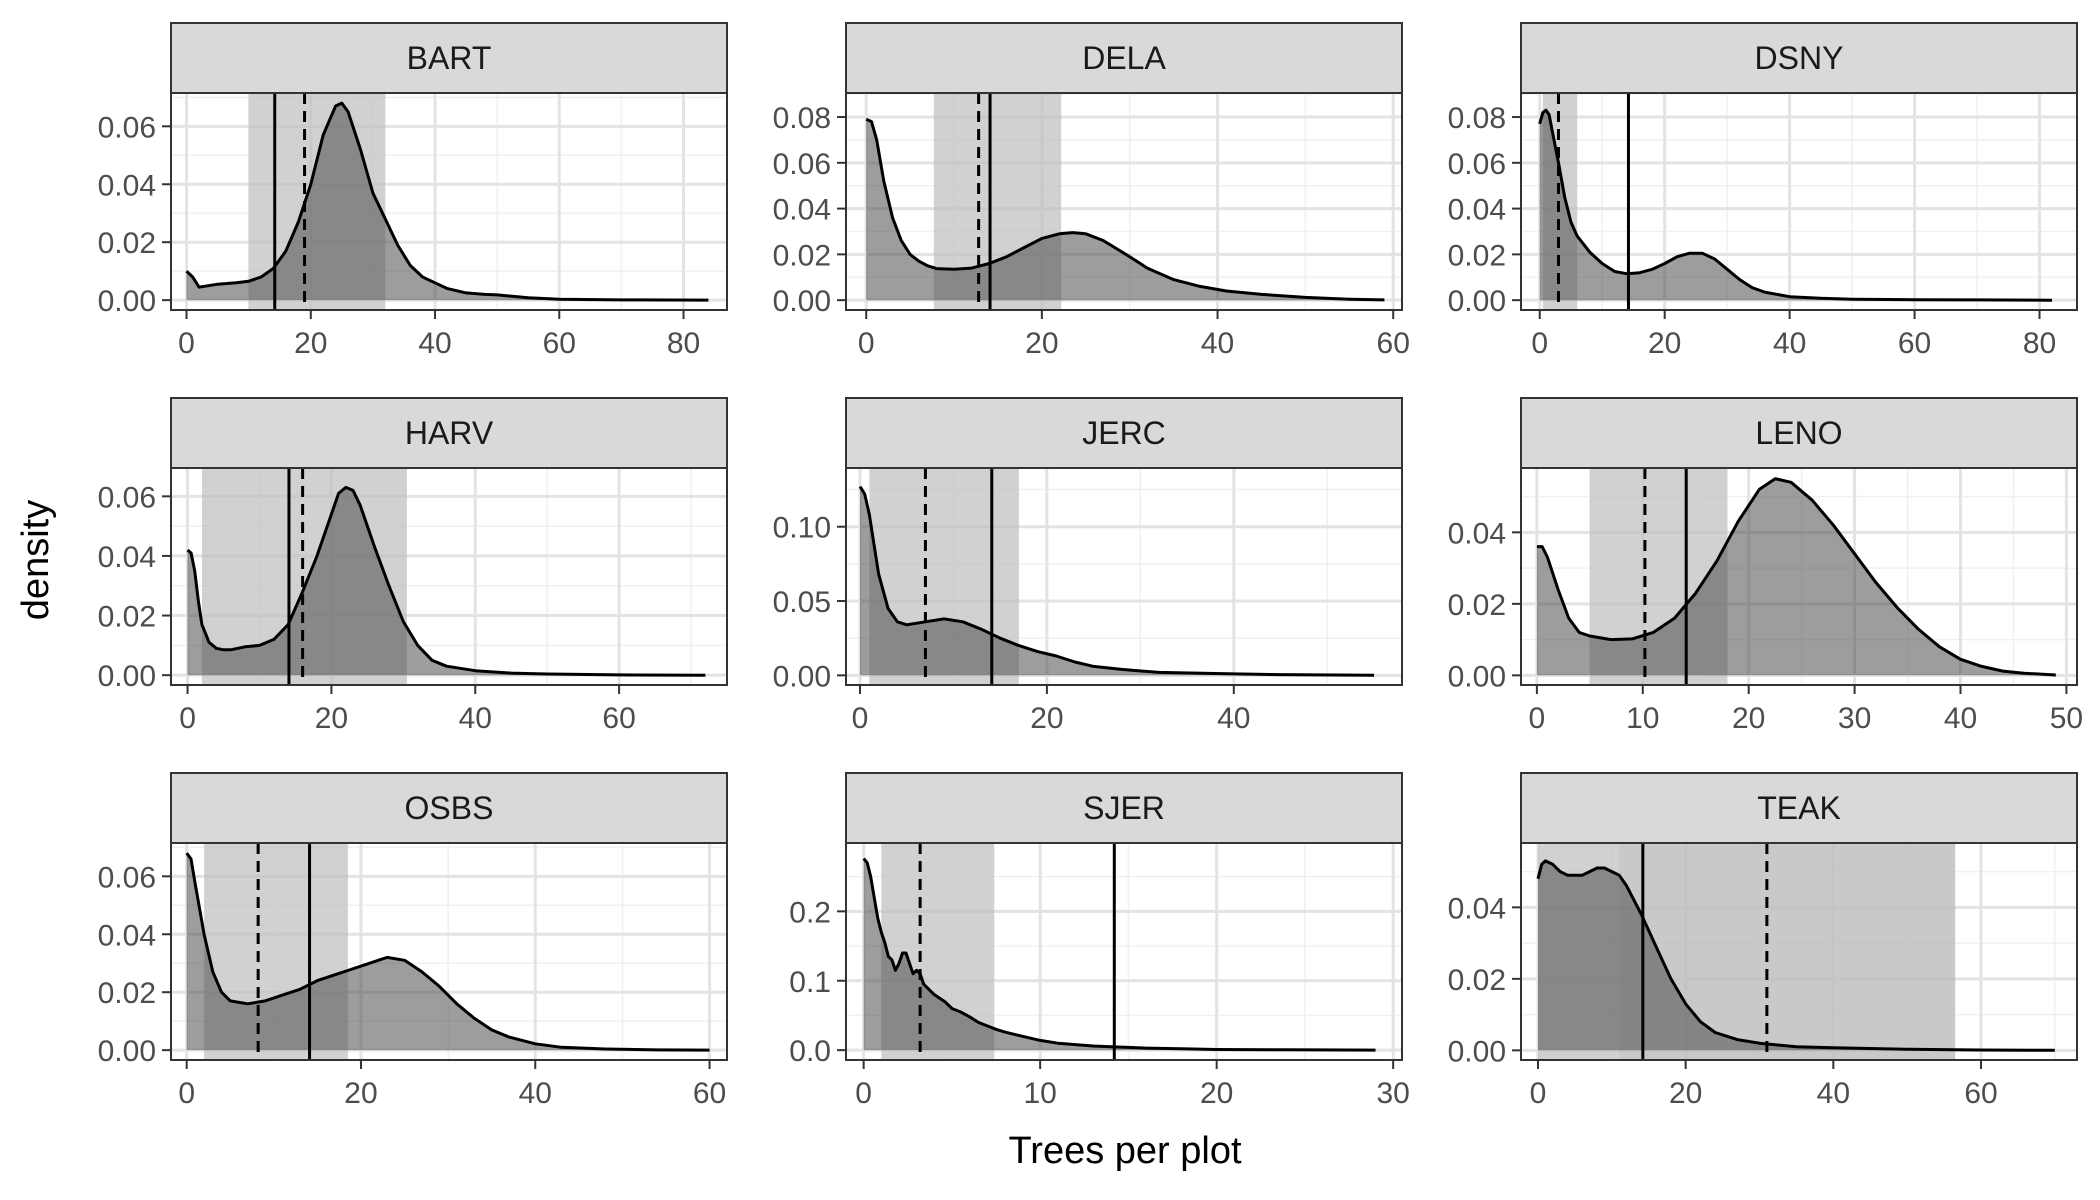 This screenshot has height=1200, width=2100. Describe the element at coordinates (1124, 1151) in the screenshot. I see `x-axis-title: Trees per plot` at that location.